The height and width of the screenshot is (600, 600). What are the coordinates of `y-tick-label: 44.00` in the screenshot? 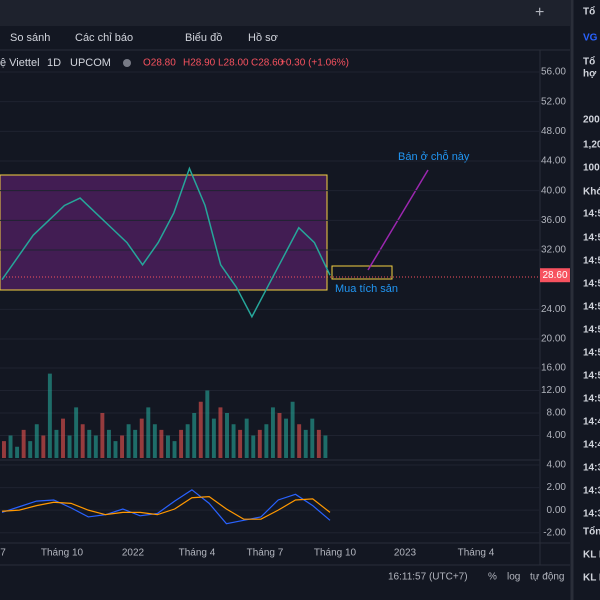 It's located at (553, 161).